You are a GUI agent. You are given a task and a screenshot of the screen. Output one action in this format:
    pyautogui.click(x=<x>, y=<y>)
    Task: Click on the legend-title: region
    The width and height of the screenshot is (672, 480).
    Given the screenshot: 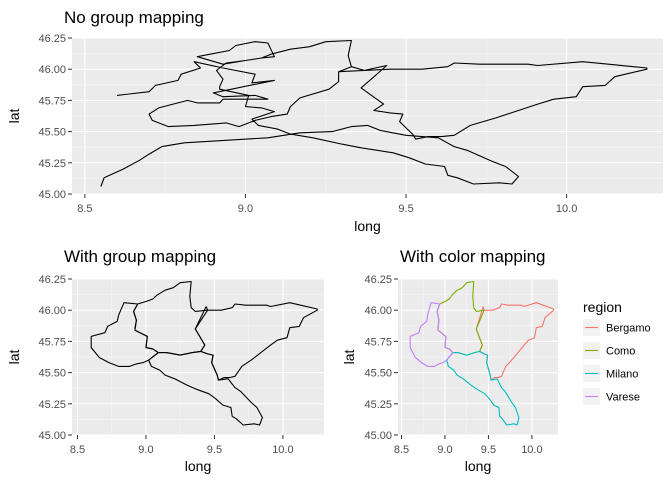 What is the action you would take?
    pyautogui.click(x=602, y=307)
    